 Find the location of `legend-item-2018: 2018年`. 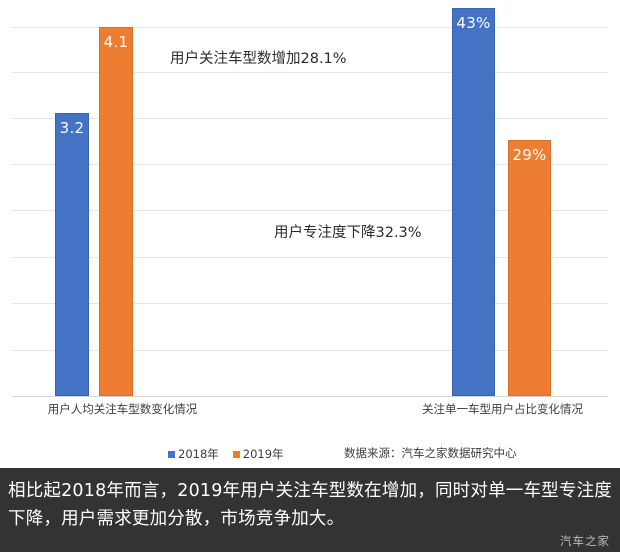

legend-item-2018: 2018年 is located at coordinates (193, 454).